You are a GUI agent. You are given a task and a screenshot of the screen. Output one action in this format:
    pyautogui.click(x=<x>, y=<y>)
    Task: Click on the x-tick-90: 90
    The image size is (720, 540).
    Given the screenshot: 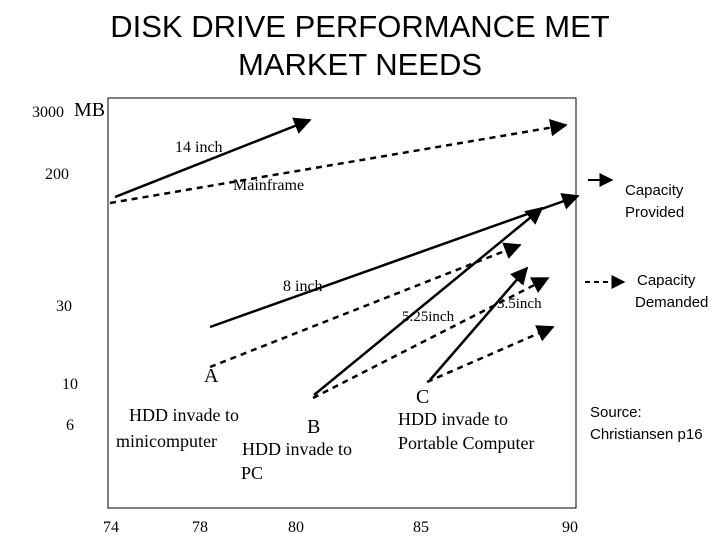 What is the action you would take?
    pyautogui.click(x=570, y=527)
    